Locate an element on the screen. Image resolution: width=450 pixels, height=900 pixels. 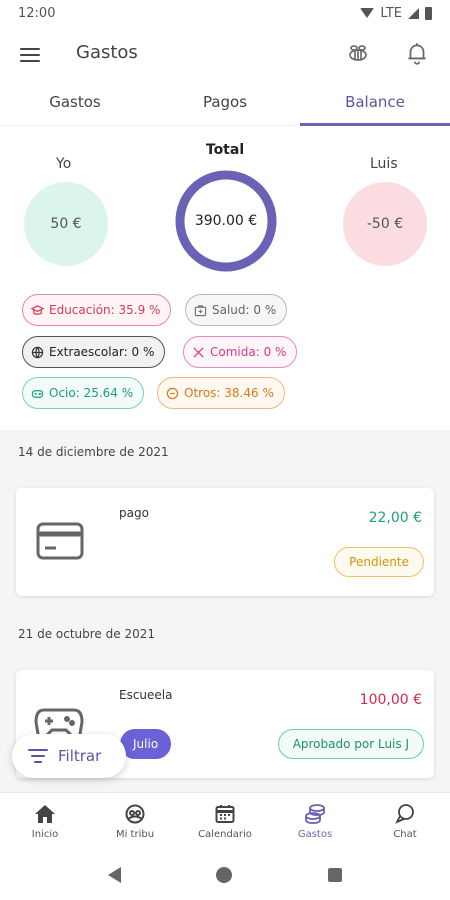
category-chip-extraescolar: Extraescolar: 0 % is located at coordinates (94, 352).